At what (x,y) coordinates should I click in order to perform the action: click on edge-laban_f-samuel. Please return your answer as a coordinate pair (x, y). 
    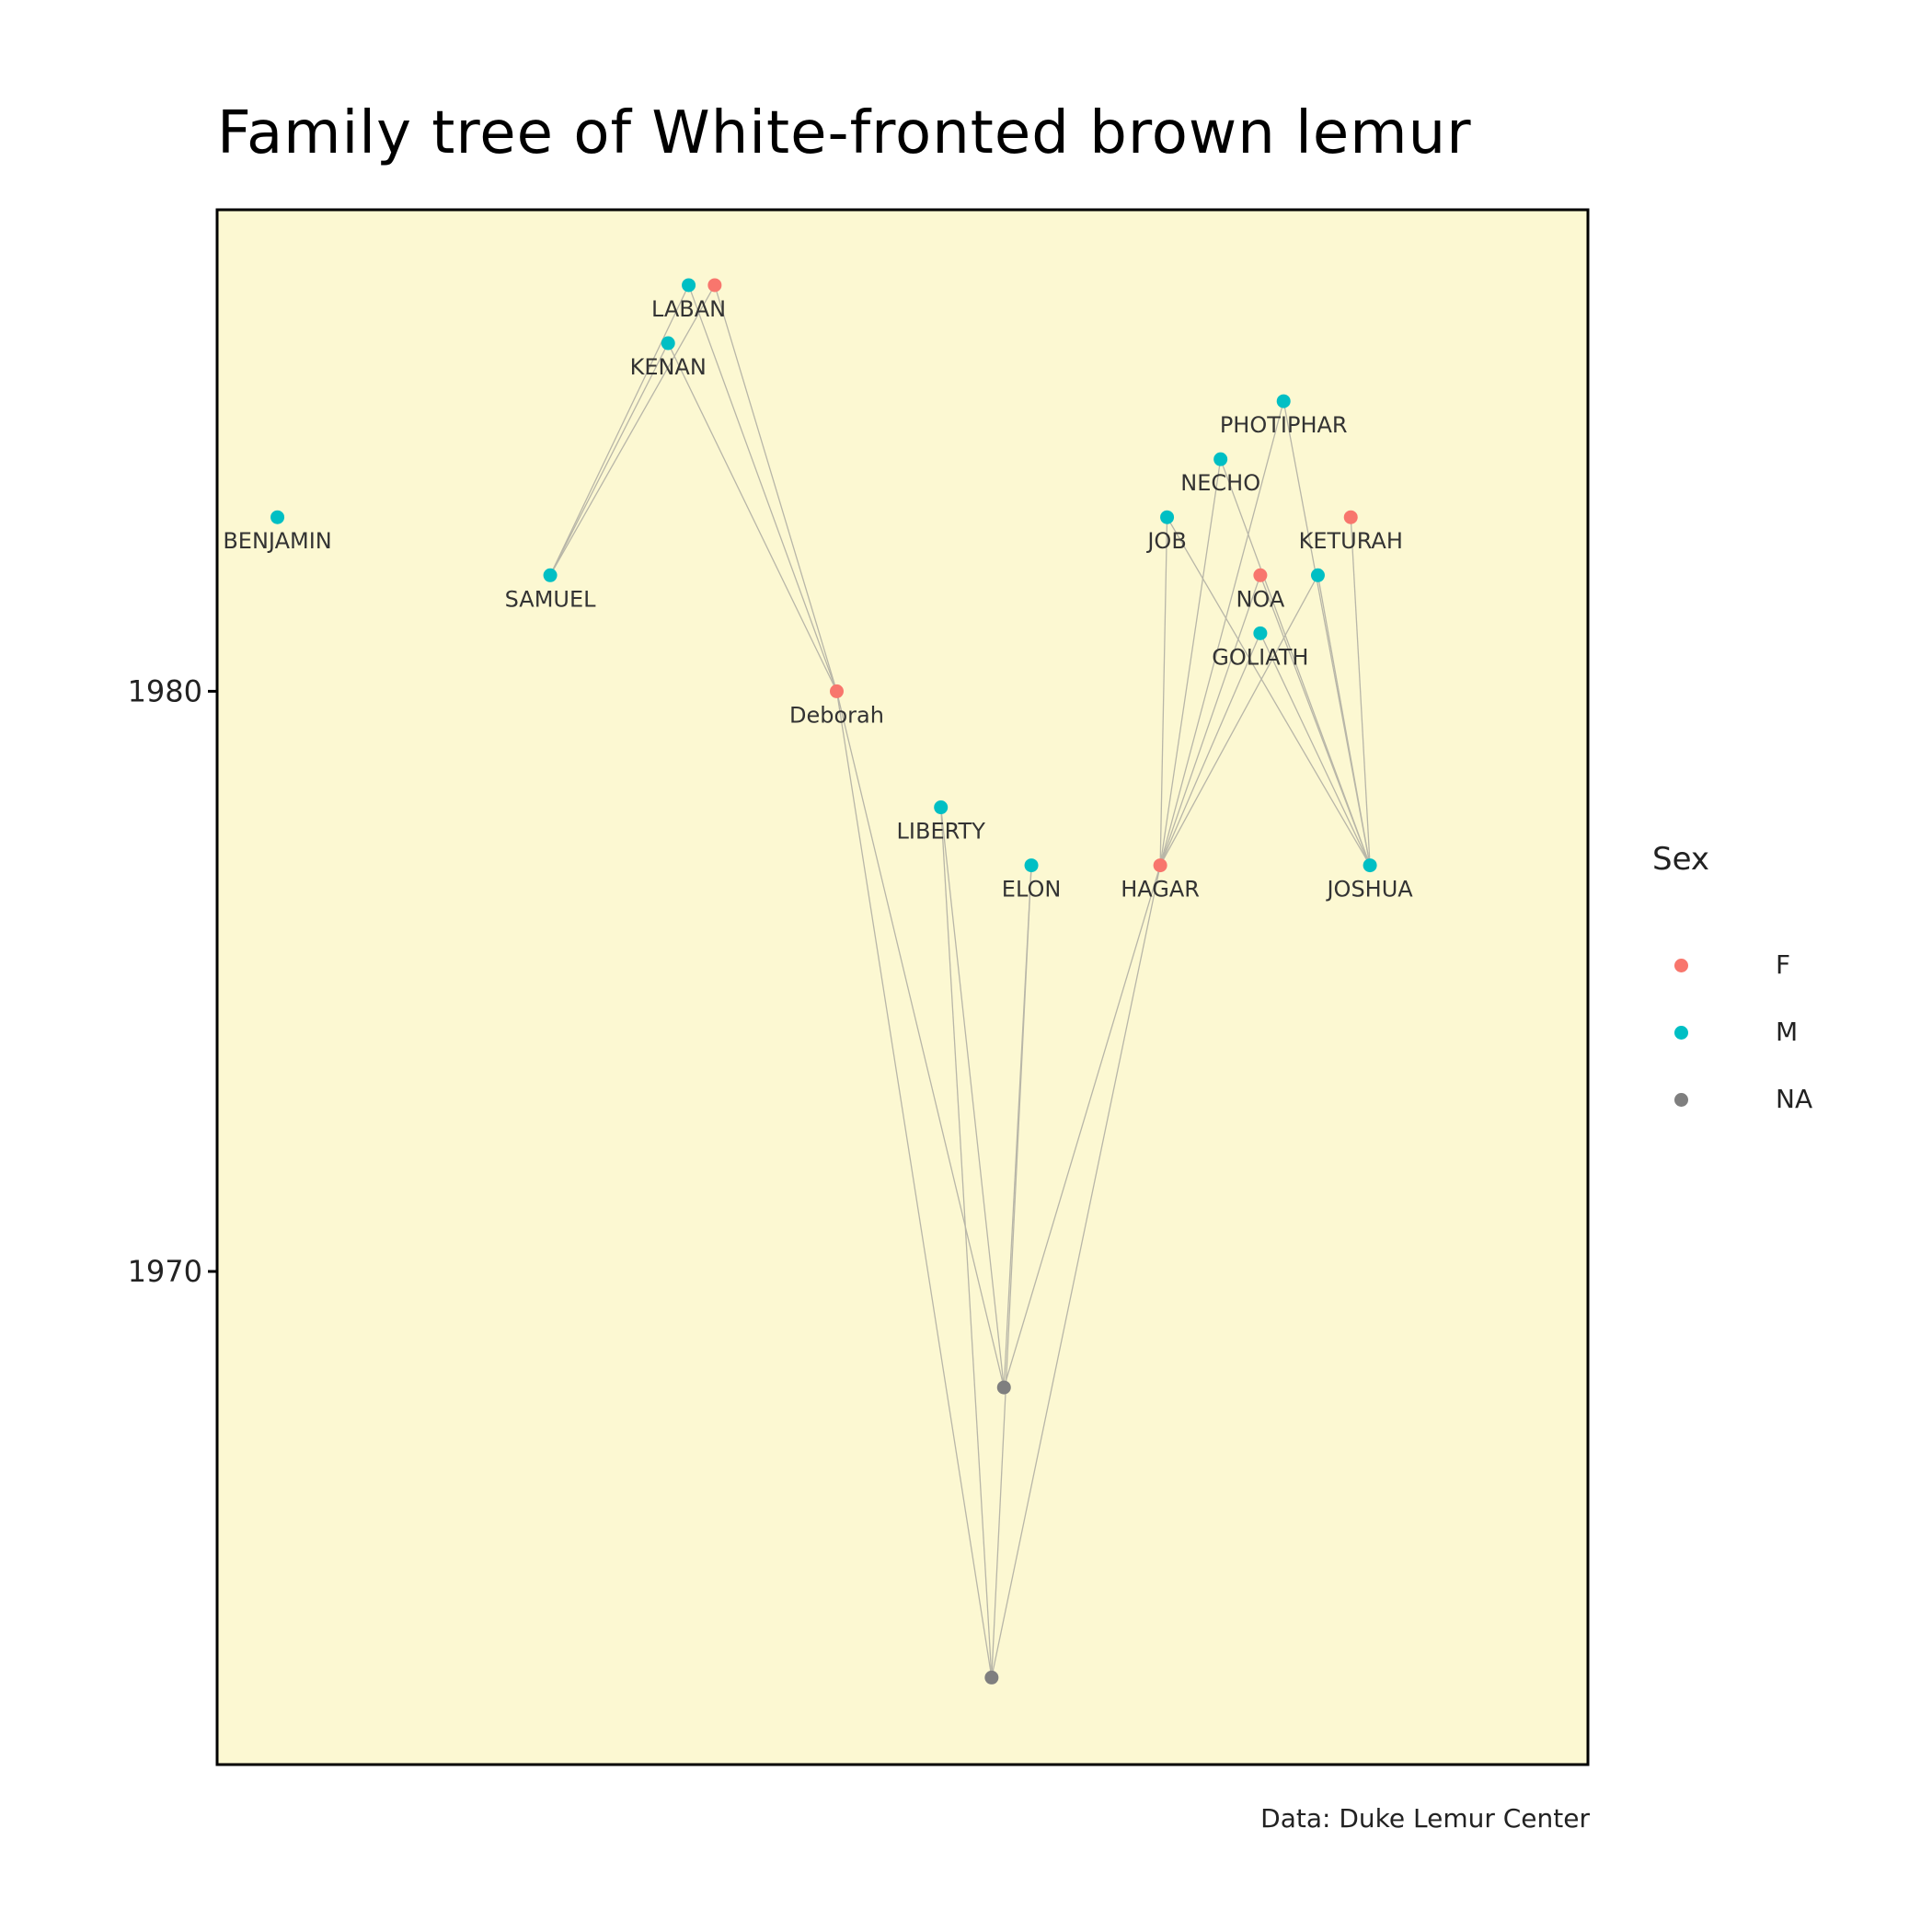
    Looking at the image, I should click on (632, 430).